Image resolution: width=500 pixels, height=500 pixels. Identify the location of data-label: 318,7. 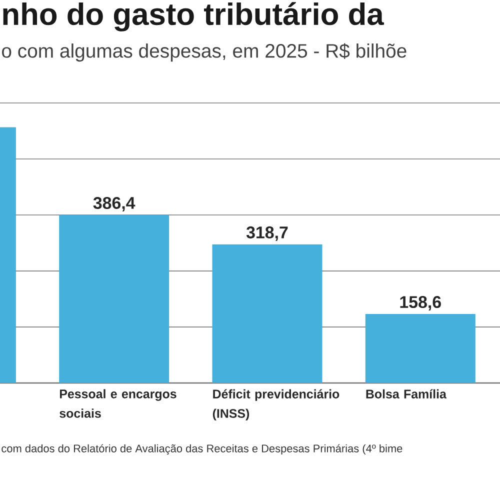
(267, 233).